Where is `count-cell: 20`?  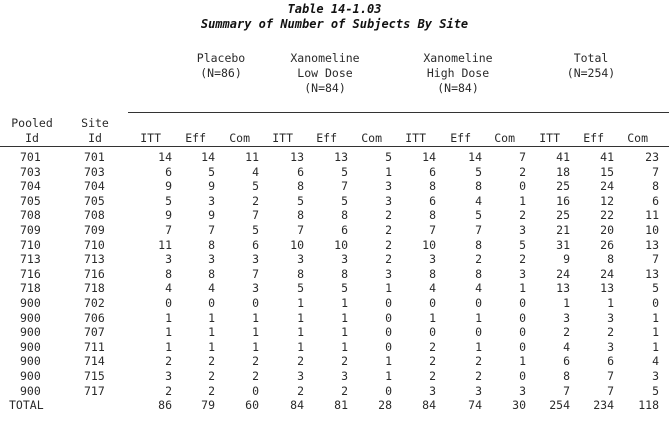
count-cell: 20 is located at coordinates (607, 229).